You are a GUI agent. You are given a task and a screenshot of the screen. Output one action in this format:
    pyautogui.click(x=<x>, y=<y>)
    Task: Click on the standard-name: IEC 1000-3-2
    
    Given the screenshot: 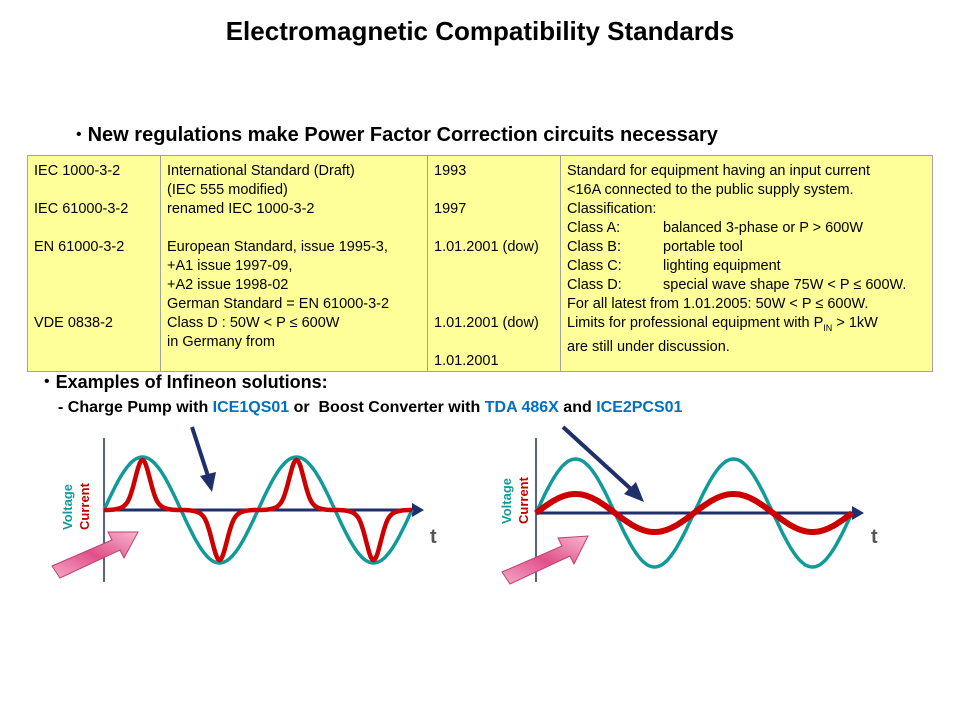 What is the action you would take?
    pyautogui.click(x=77, y=171)
    